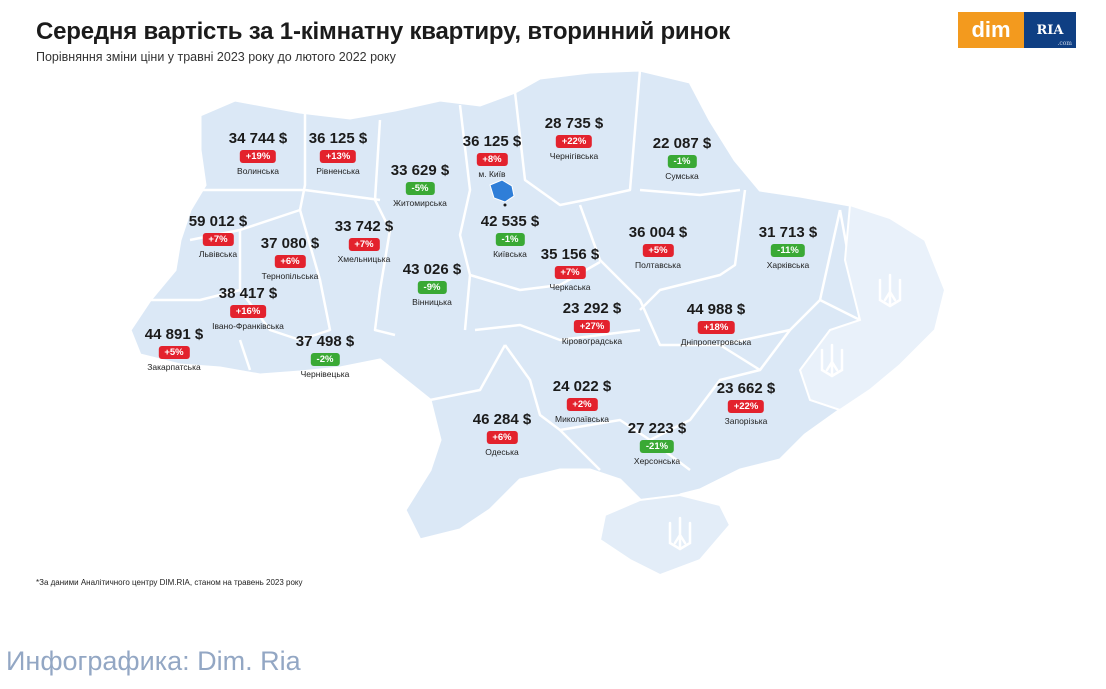  I want to click on region-name: Київська, so click(510, 254).